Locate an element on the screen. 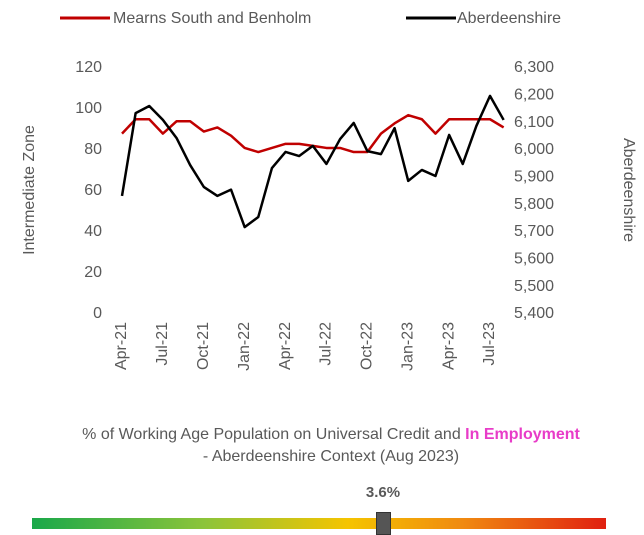  y2-tick-label: 5,800 is located at coordinates (534, 204).